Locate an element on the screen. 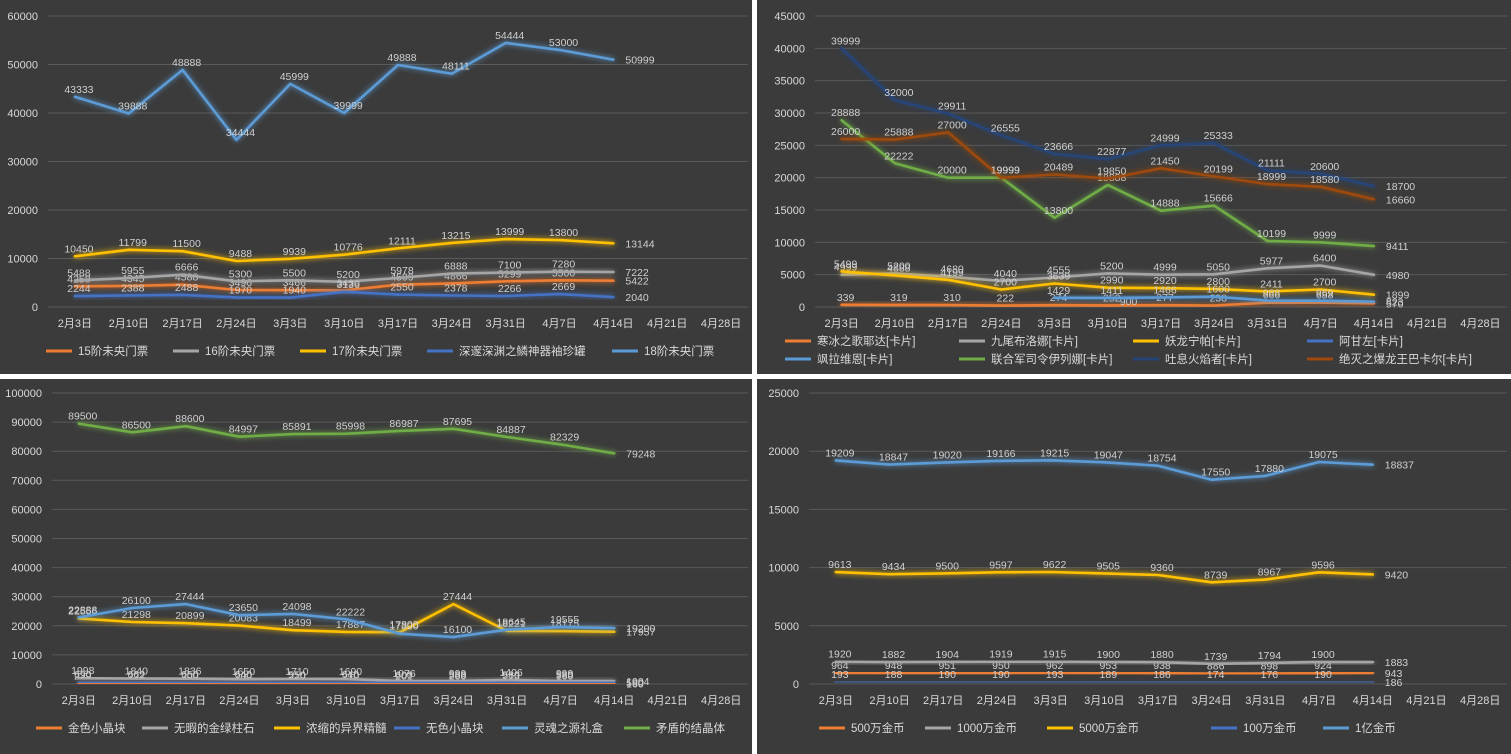 The image size is (1511, 754). data-label: 160 is located at coordinates (635, 685).